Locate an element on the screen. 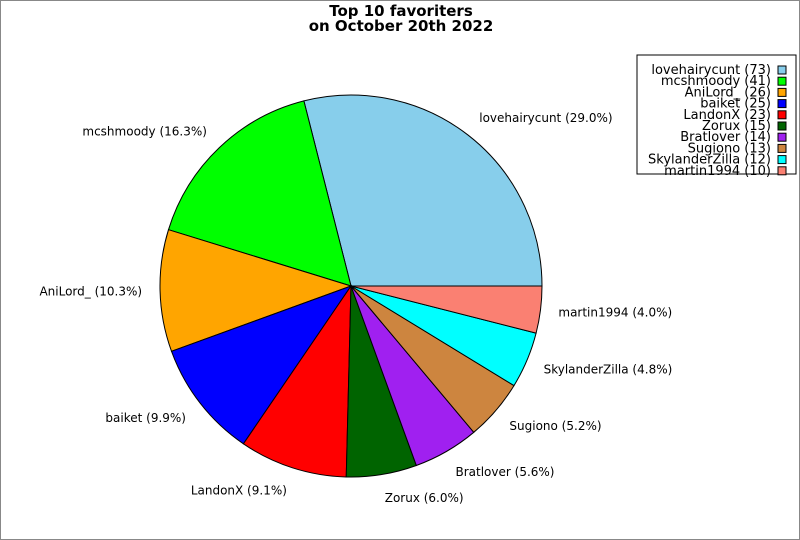 This screenshot has width=800, height=540. slice-label: SkylanderZilla (4.8%) is located at coordinates (608, 370).